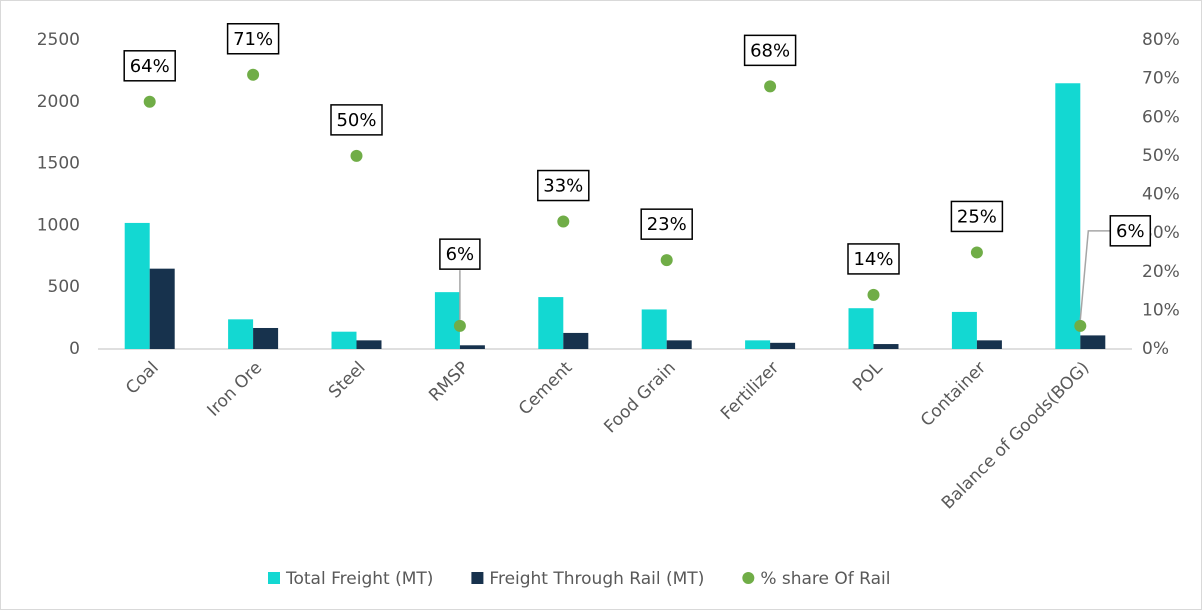  I want to click on y2-tick-label: 10%, so click(1161, 310).